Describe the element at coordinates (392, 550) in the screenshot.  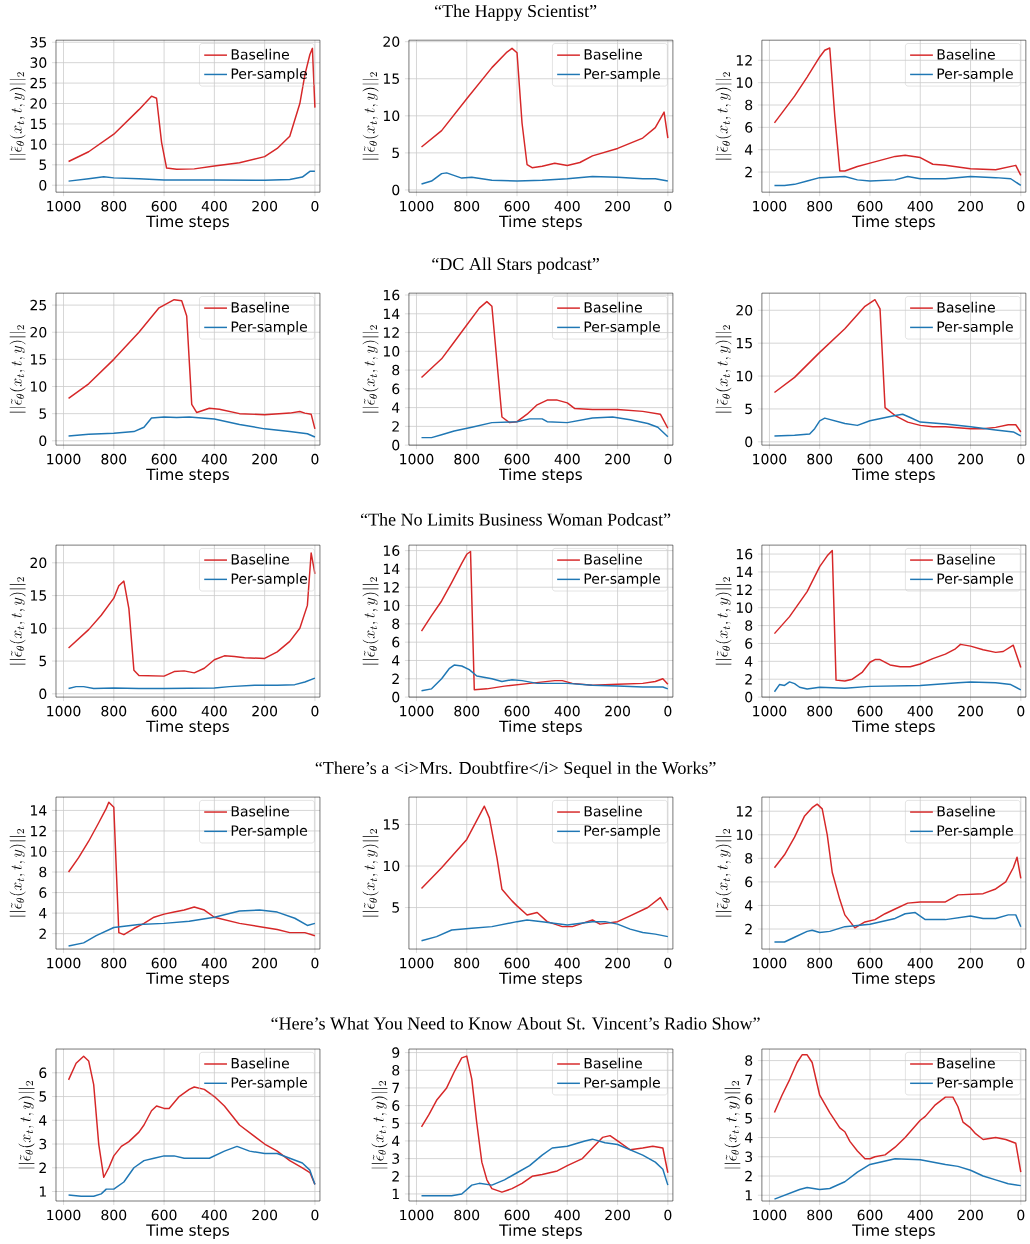
I see `y-tick-label: 16` at that location.